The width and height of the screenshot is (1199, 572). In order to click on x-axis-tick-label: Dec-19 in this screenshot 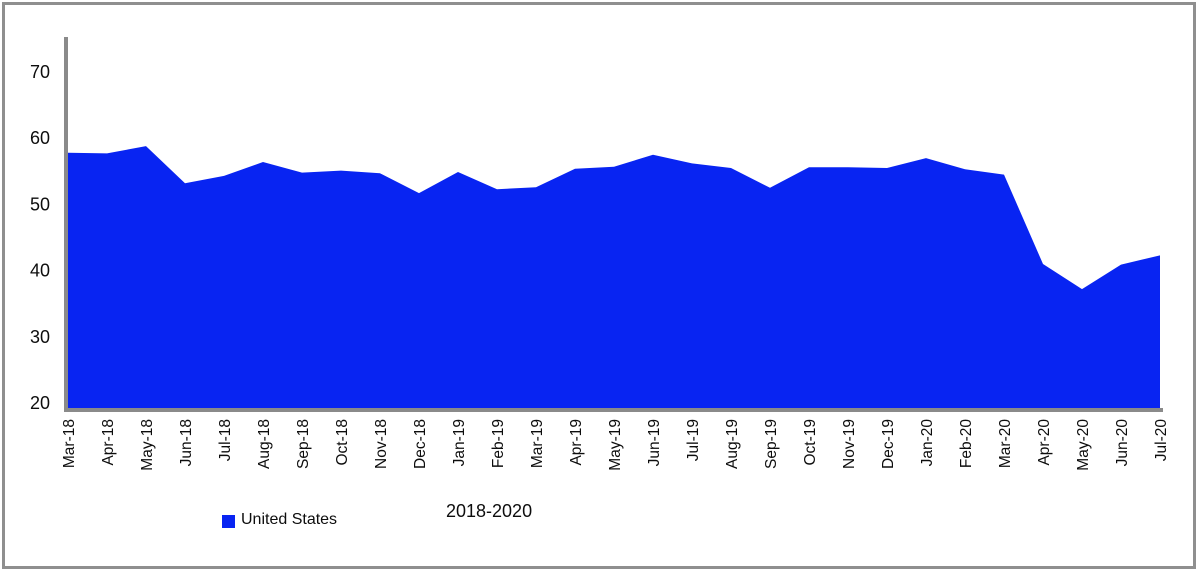, I will do `click(888, 444)`.